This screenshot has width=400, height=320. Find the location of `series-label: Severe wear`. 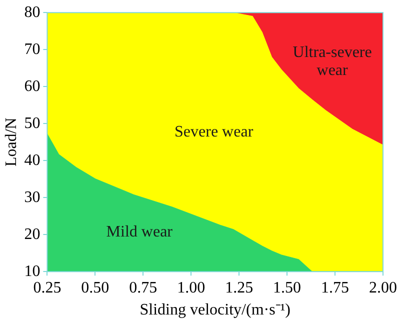

series-label: Severe wear is located at coordinates (214, 132).